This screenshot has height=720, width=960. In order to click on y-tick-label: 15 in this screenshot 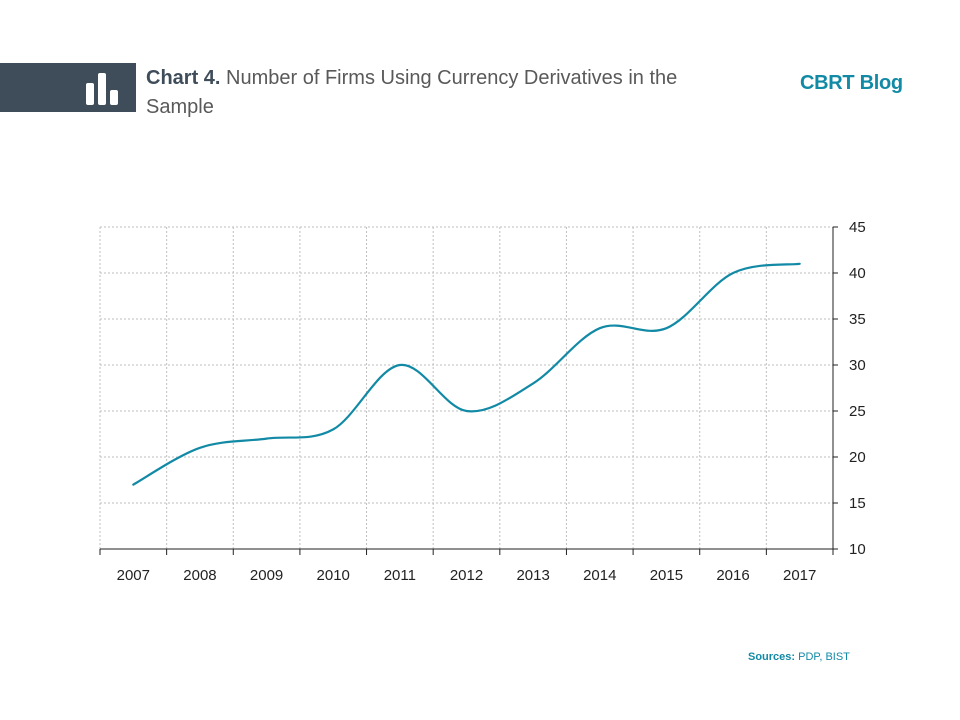, I will do `click(857, 503)`.